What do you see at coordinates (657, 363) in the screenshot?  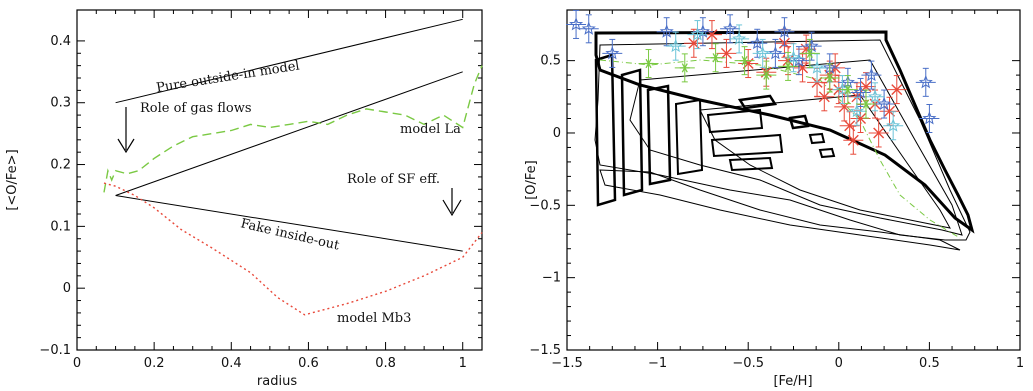 I see `right-x-tick-label: −1` at bounding box center [657, 363].